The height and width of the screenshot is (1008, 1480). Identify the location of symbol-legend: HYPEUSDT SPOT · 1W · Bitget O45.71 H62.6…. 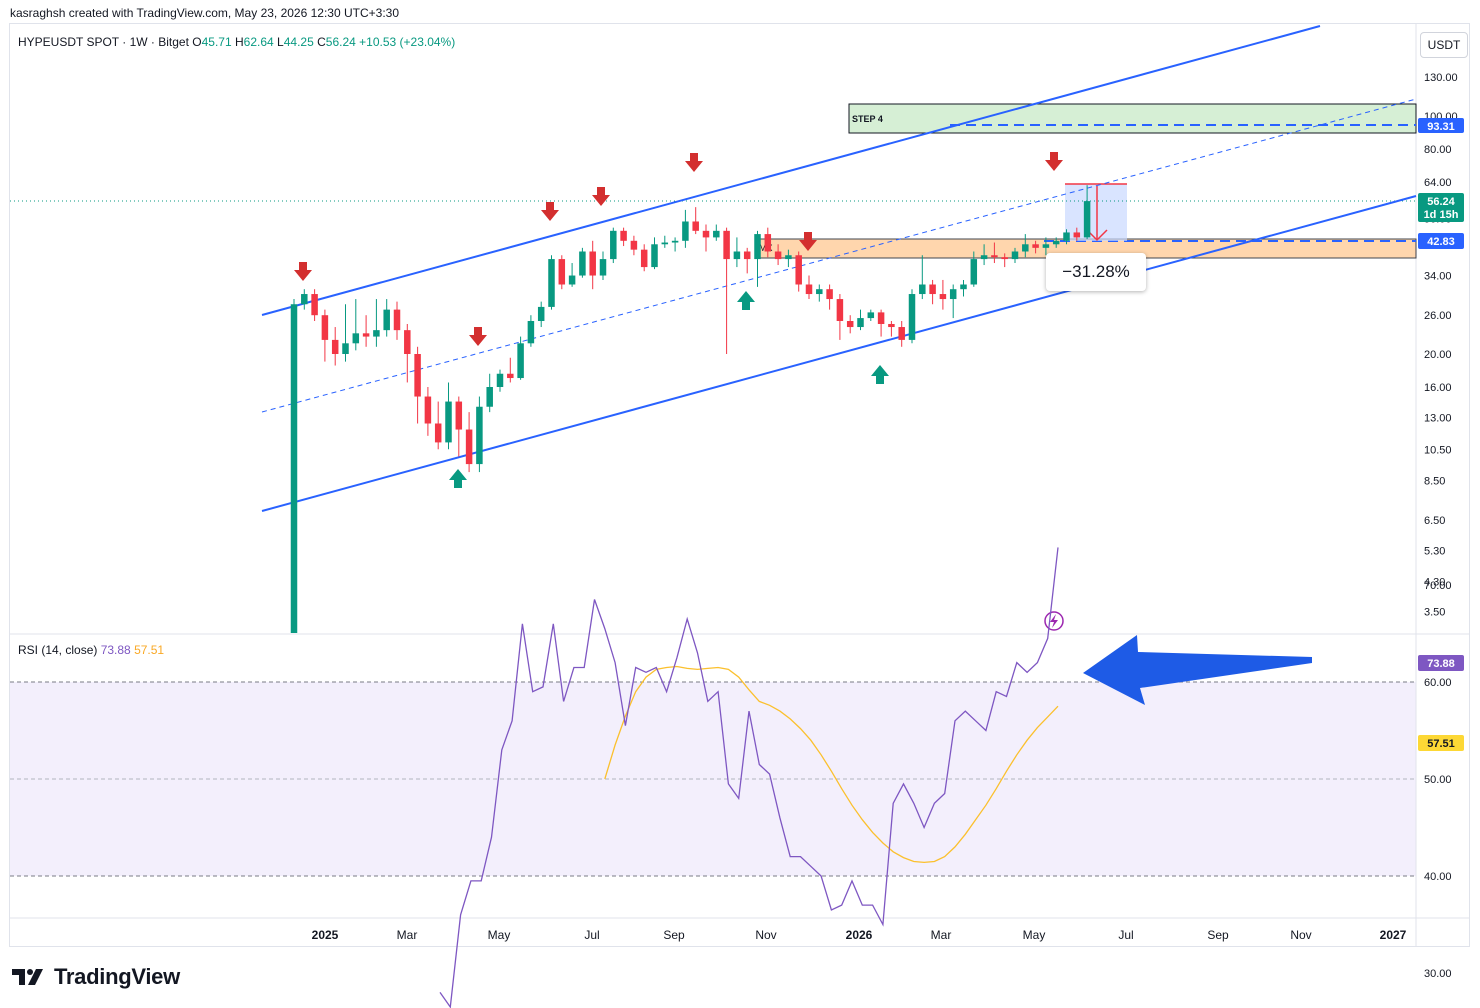
(236, 42).